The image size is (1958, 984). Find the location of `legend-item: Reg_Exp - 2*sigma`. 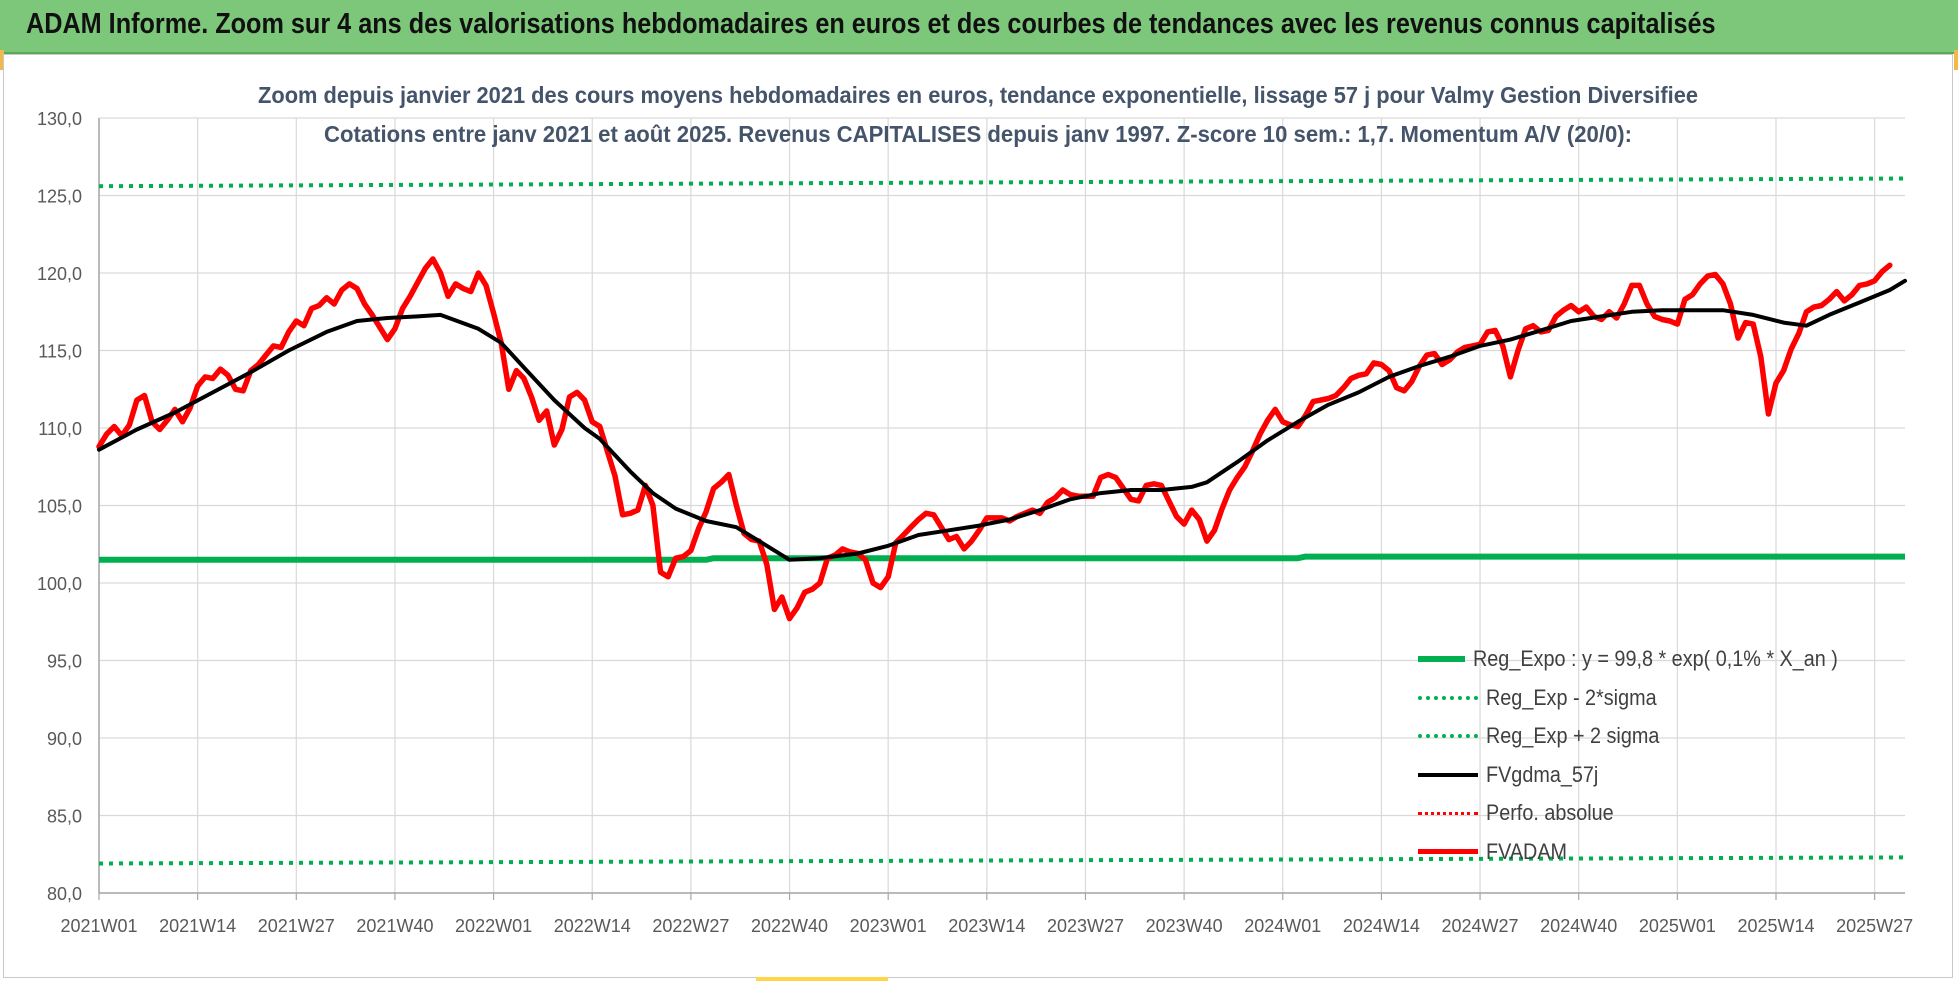

legend-item: Reg_Exp - 2*sigma is located at coordinates (1648, 698).